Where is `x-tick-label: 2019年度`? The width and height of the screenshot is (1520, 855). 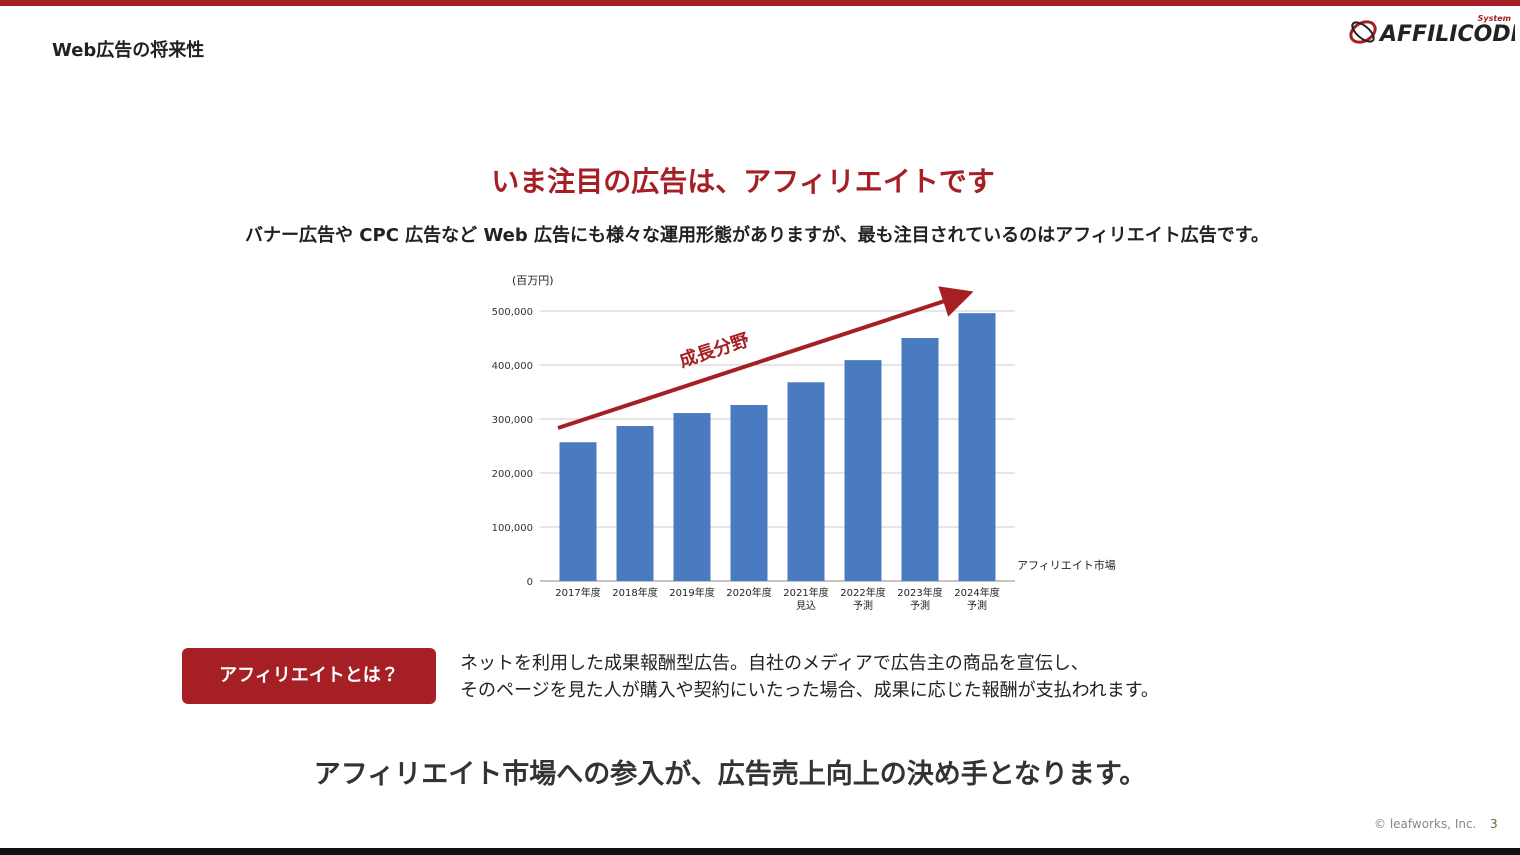 x-tick-label: 2019年度 is located at coordinates (692, 593).